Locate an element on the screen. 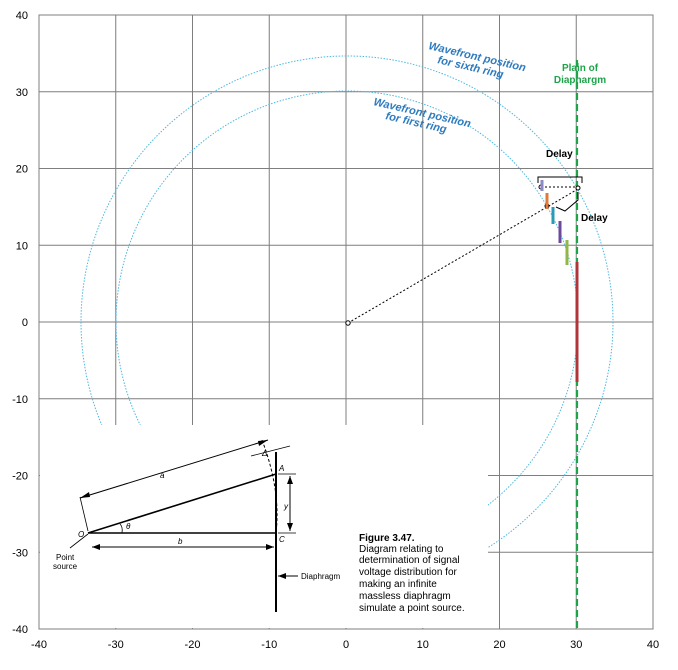 The width and height of the screenshot is (678, 670). inset-arrow-y-bottom is located at coordinates (290, 527).